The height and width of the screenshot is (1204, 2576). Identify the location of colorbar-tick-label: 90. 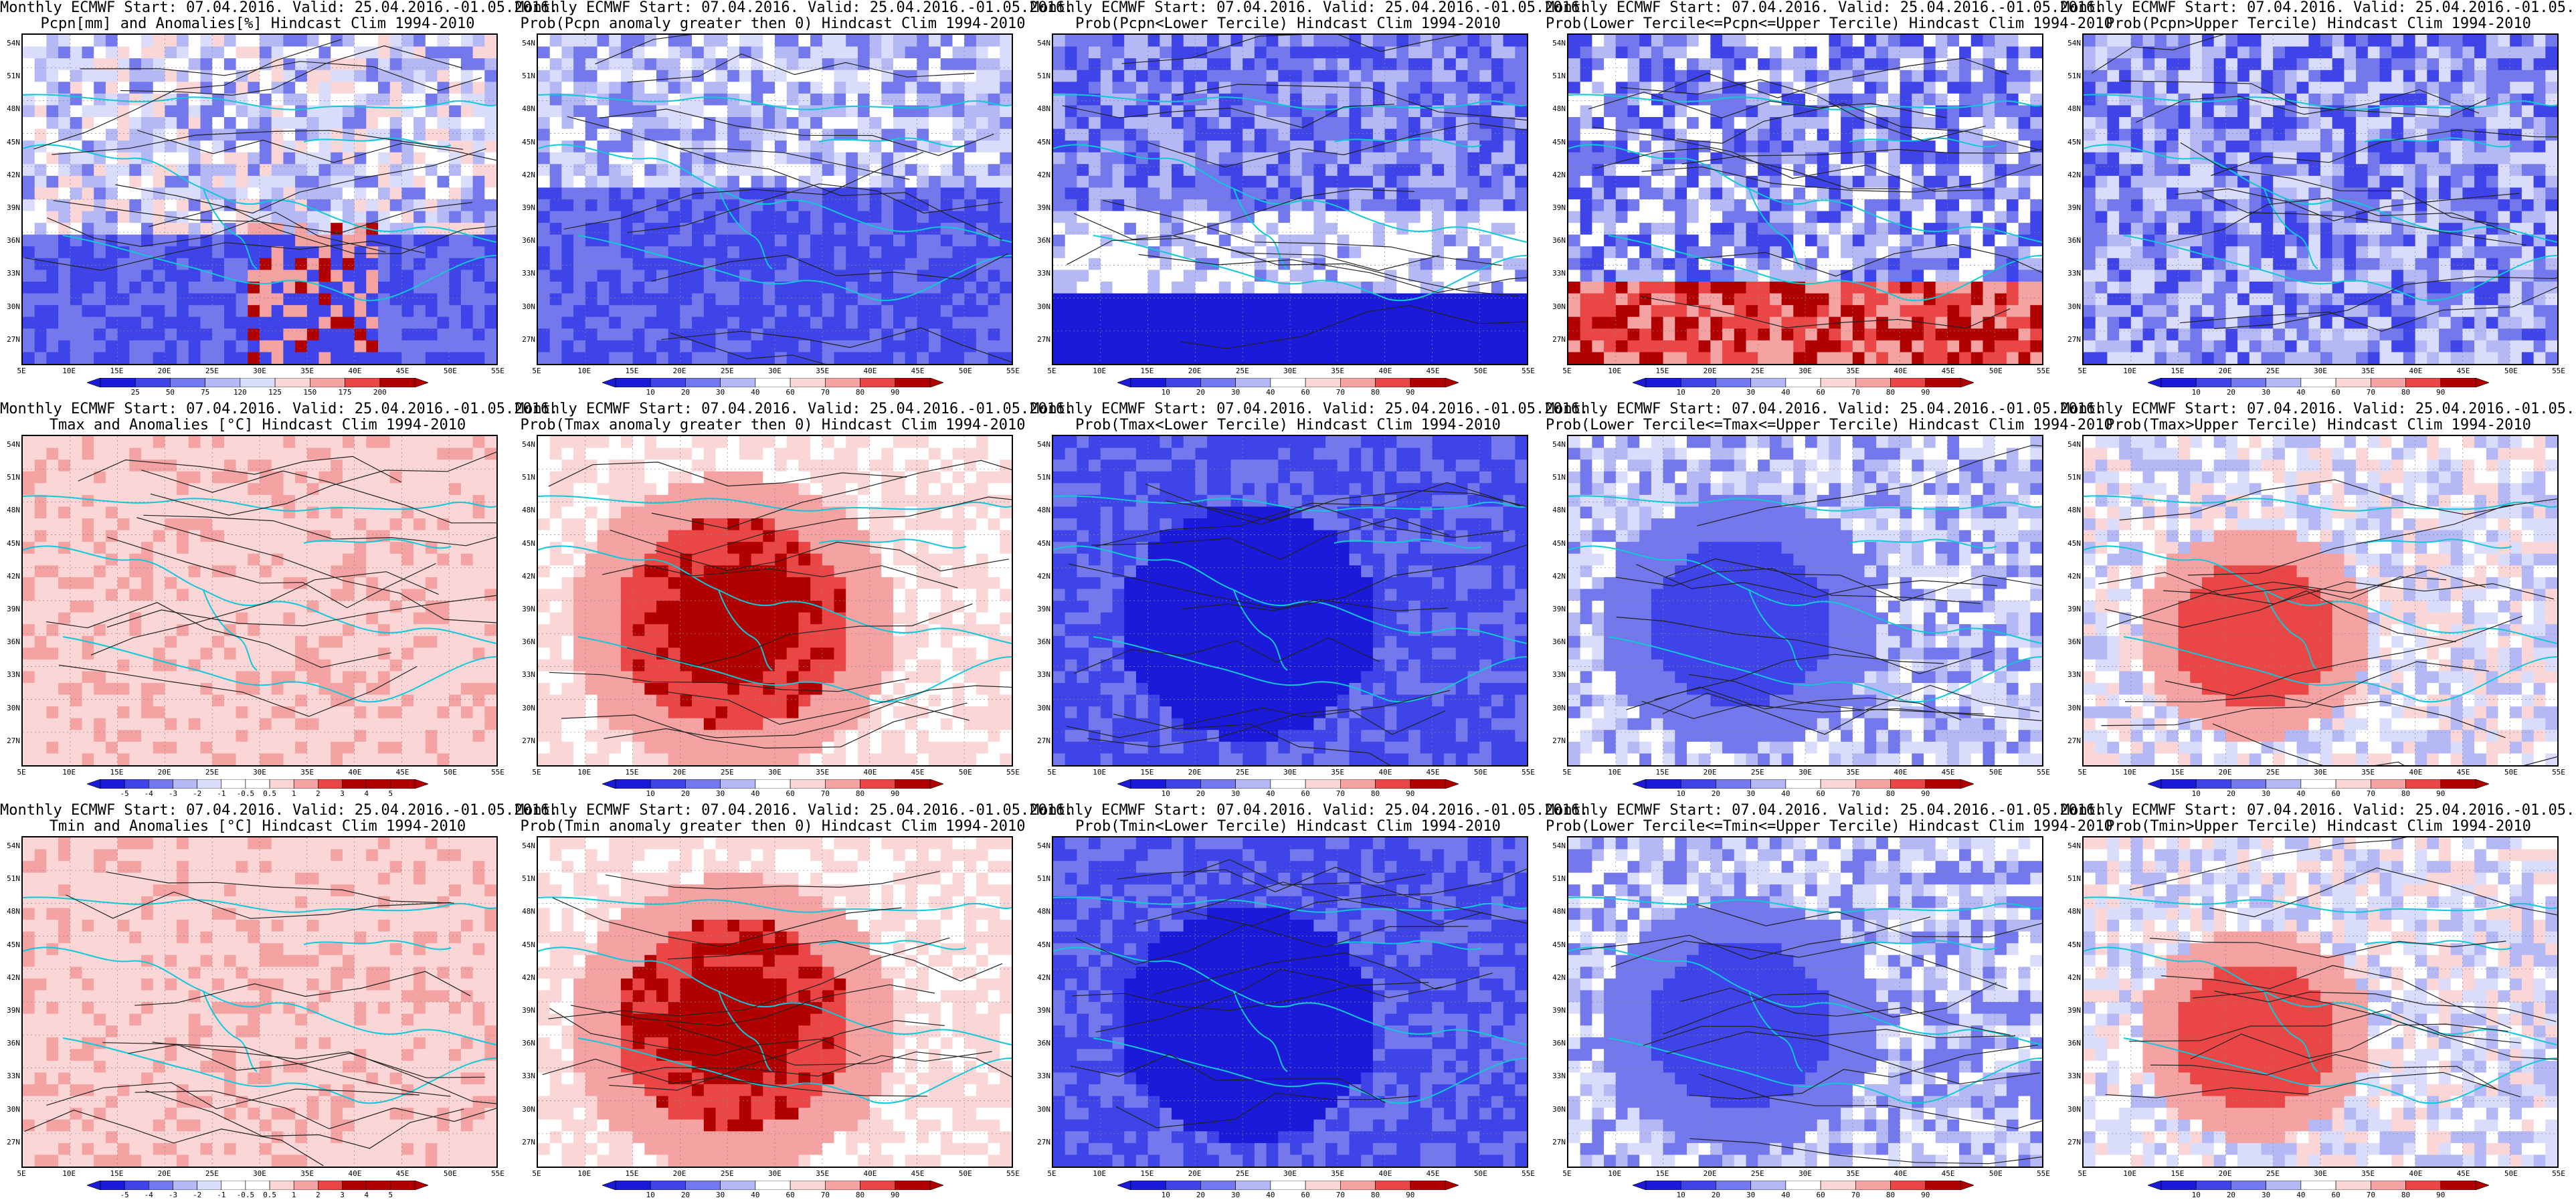
(1925, 392).